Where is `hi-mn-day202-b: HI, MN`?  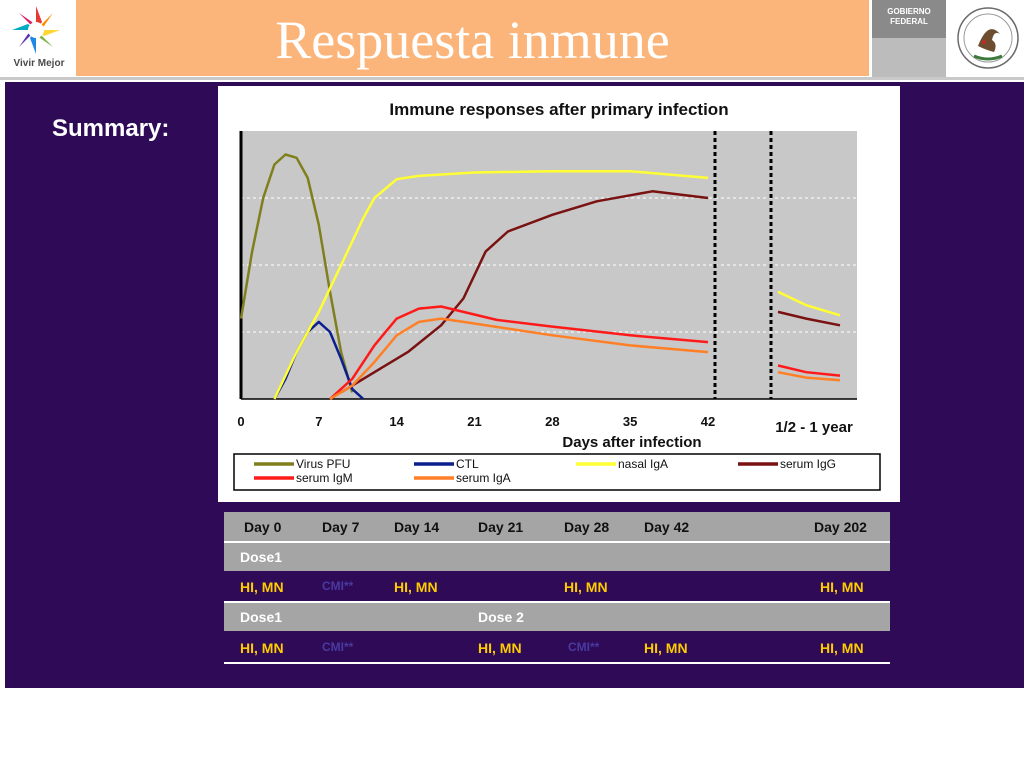 hi-mn-day202-b: HI, MN is located at coordinates (842, 648).